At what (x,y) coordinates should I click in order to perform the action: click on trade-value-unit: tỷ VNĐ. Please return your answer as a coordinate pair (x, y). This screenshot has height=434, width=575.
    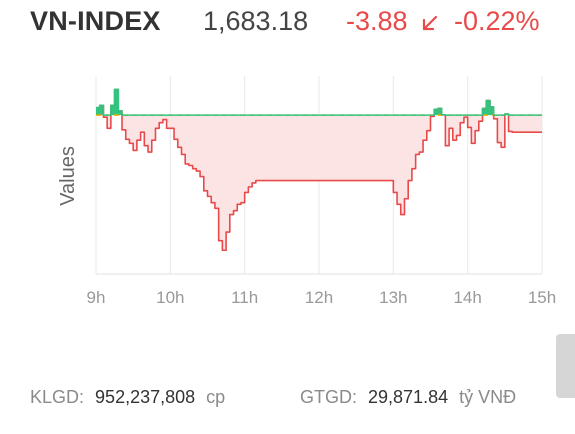
    Looking at the image, I should click on (488, 397).